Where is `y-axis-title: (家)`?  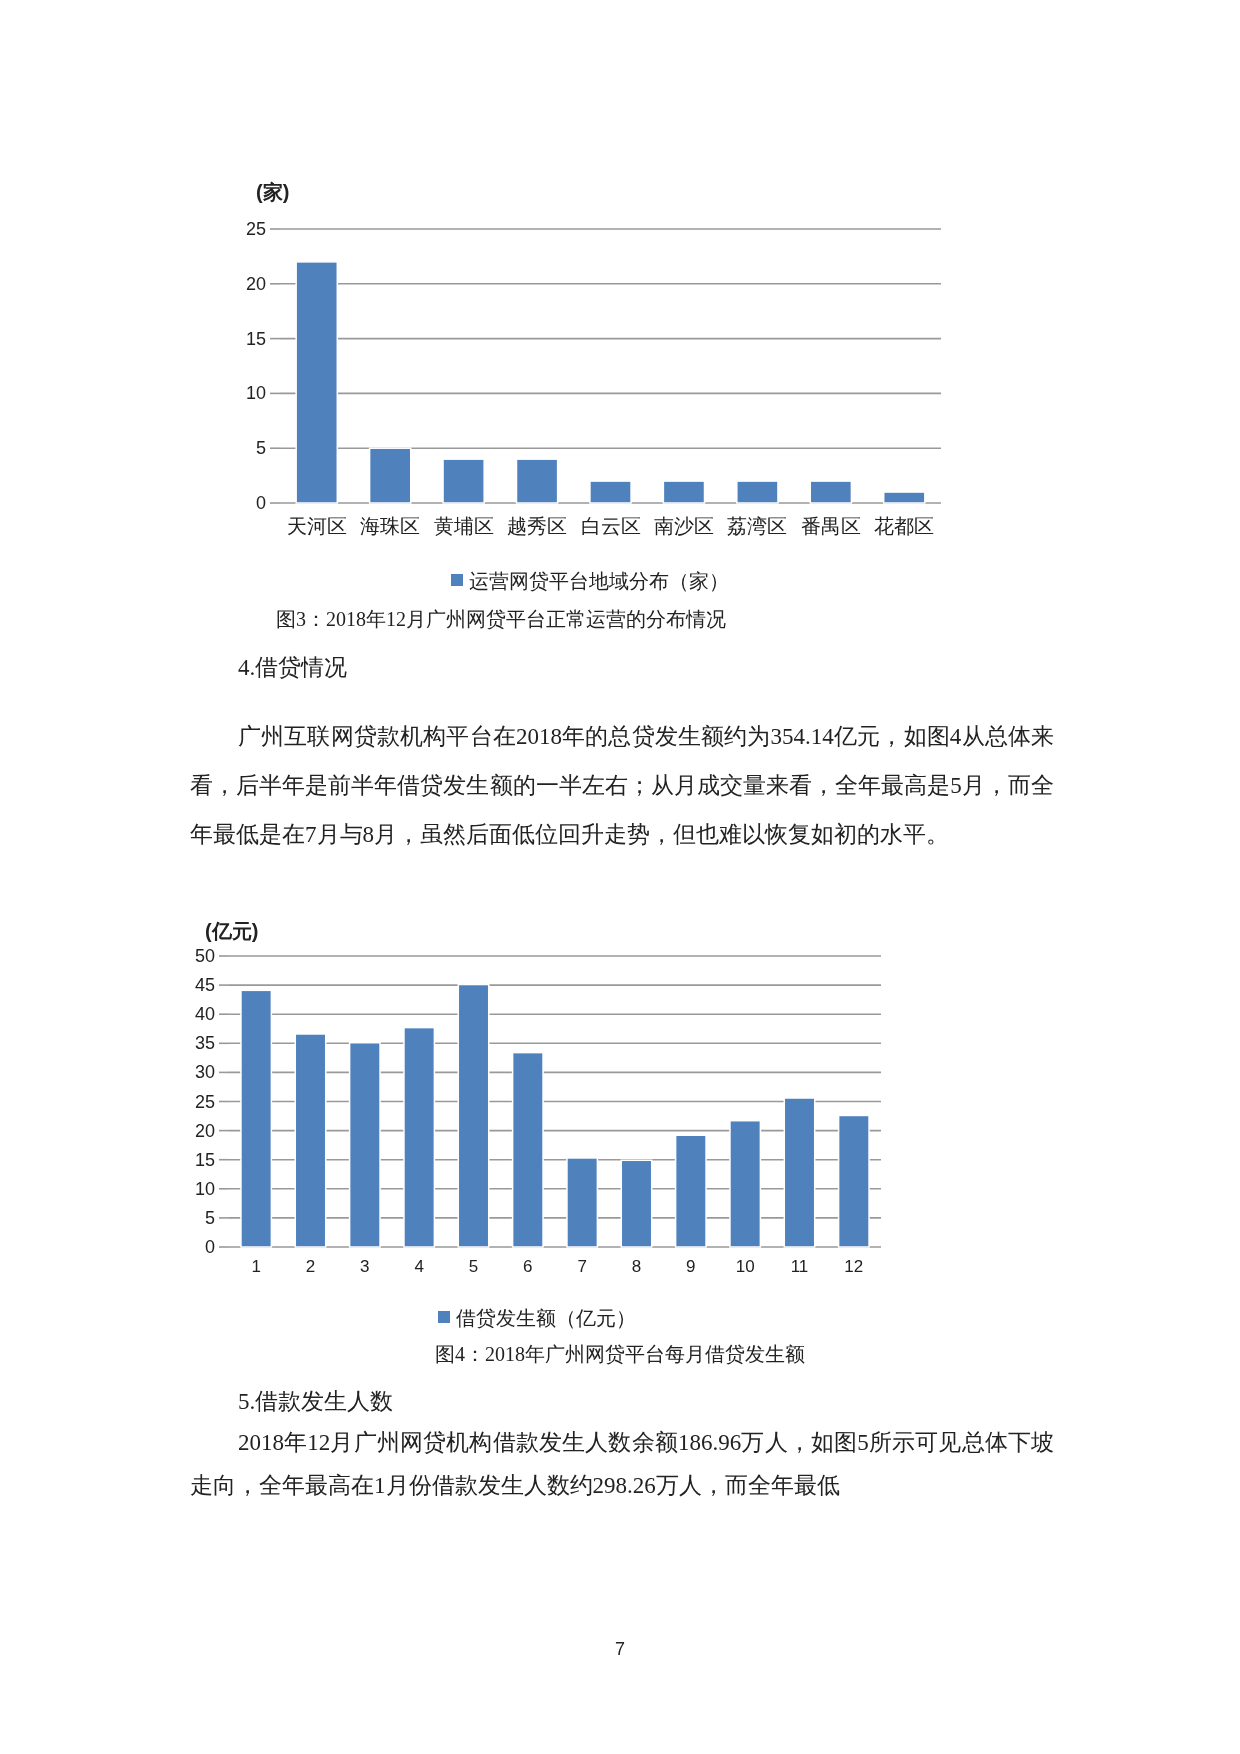 y-axis-title: (家) is located at coordinates (273, 192).